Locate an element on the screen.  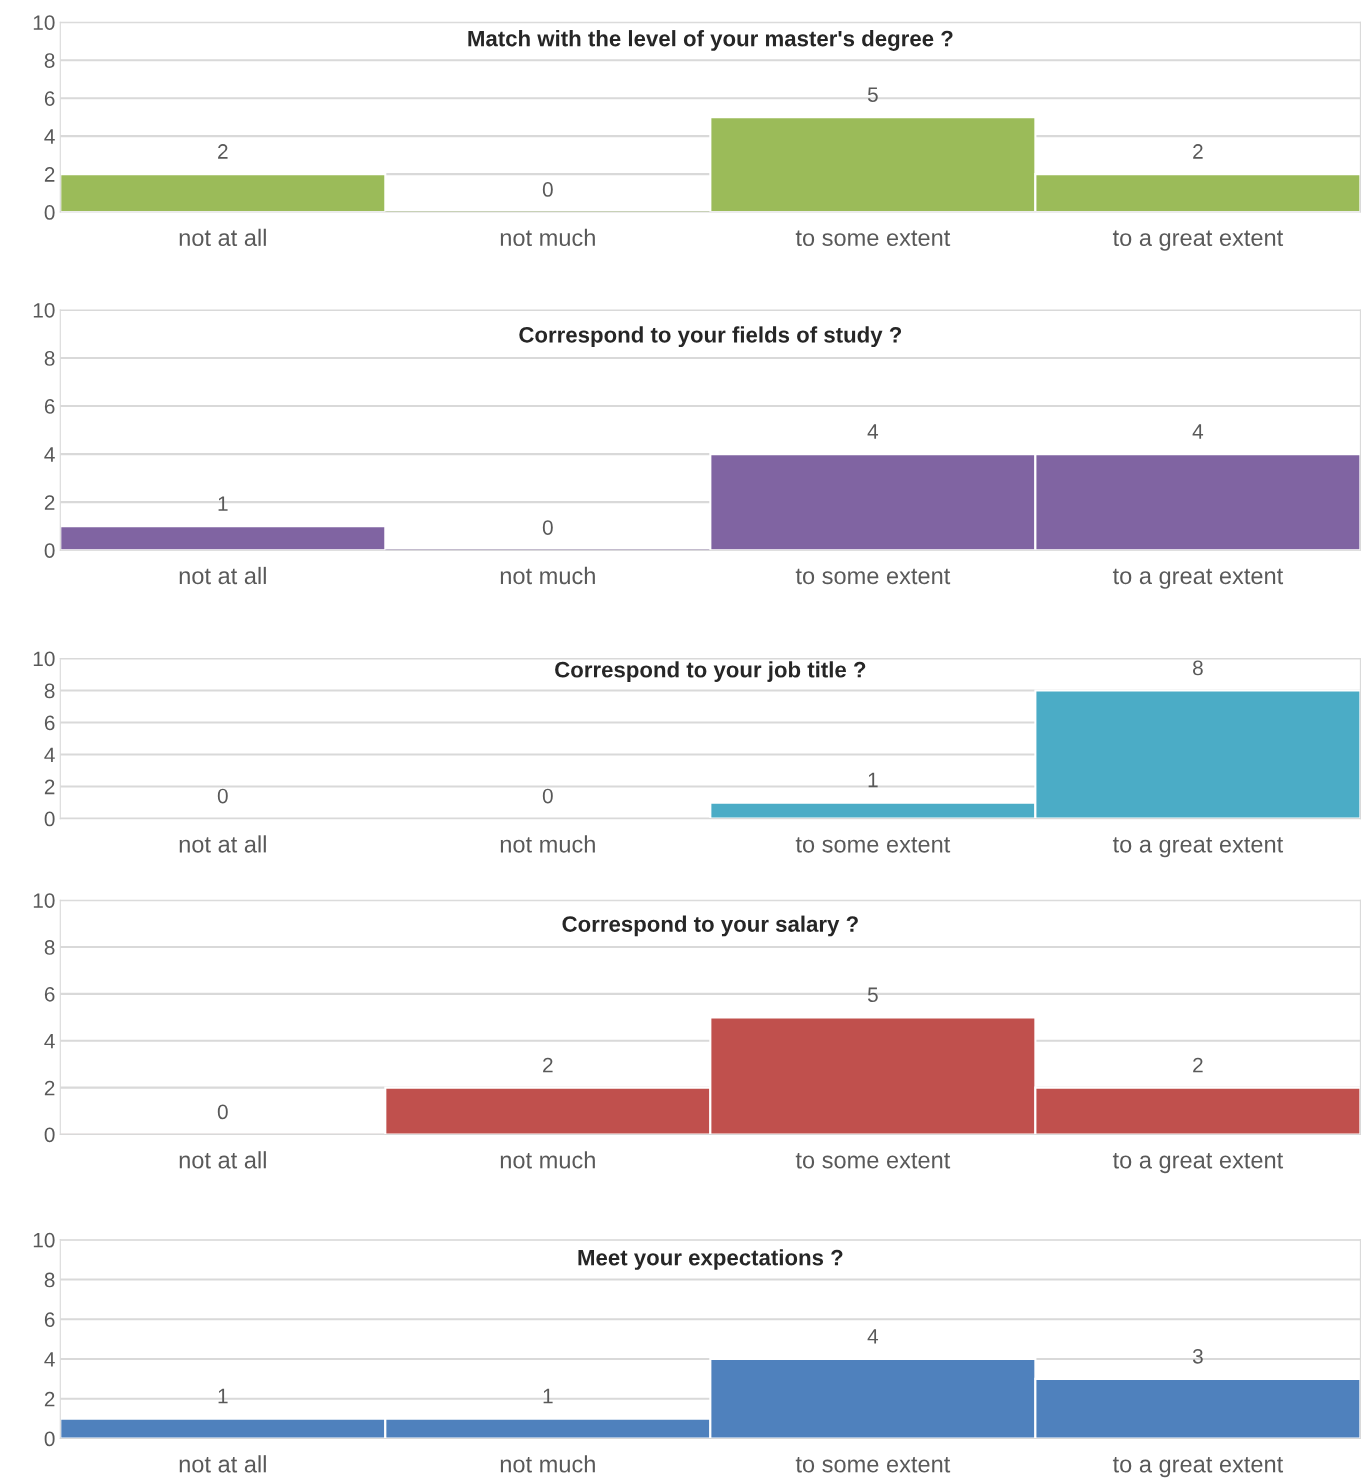
chart-title: Meet your expectations ? is located at coordinates (710, 1259).